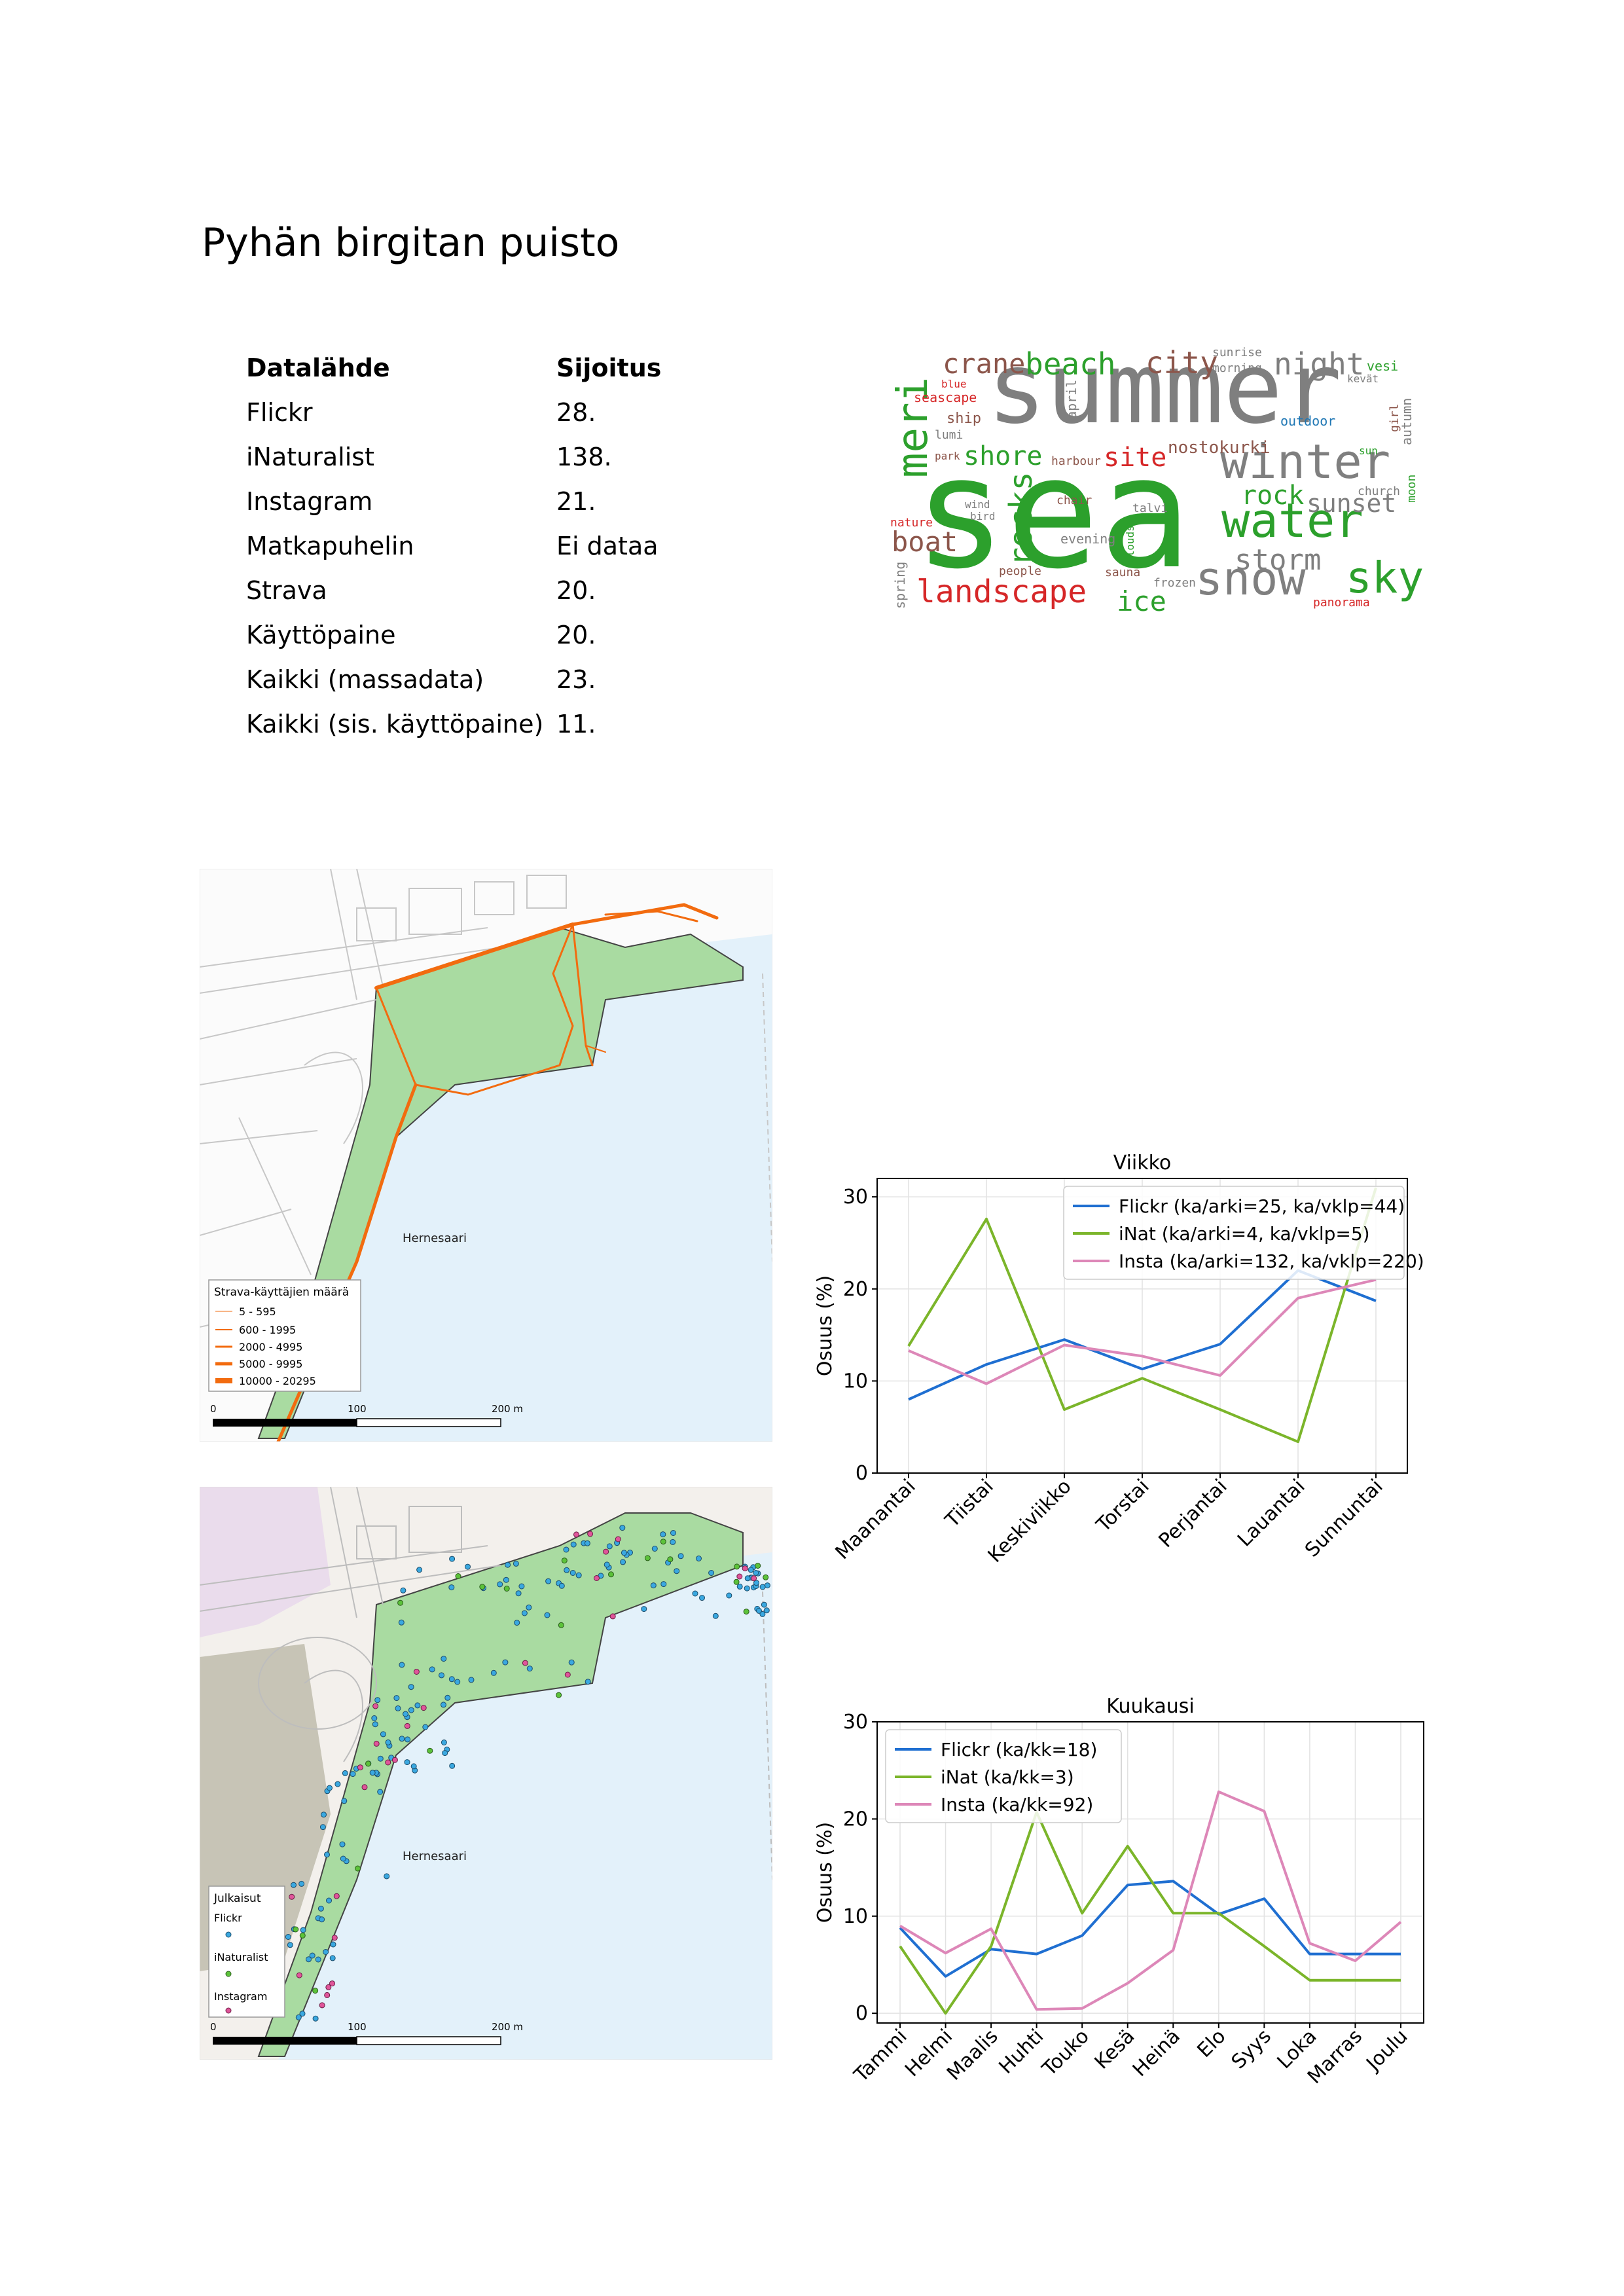  I want to click on y-axis-label: Osuus (%), so click(825, 1325).